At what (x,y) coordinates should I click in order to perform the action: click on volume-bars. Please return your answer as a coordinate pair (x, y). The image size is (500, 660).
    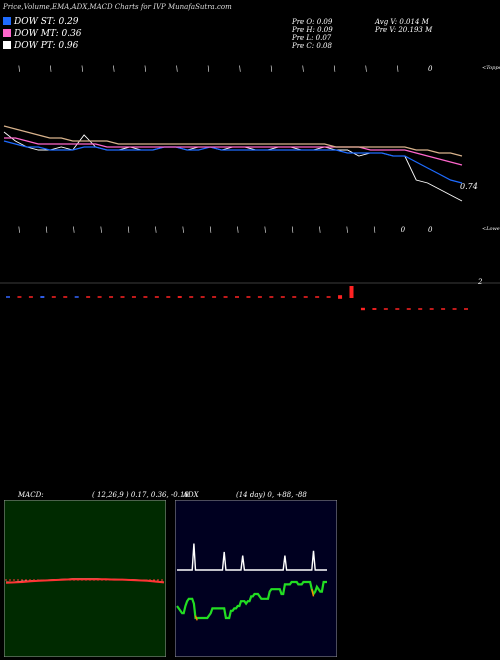
    Looking at the image, I should click on (237, 298).